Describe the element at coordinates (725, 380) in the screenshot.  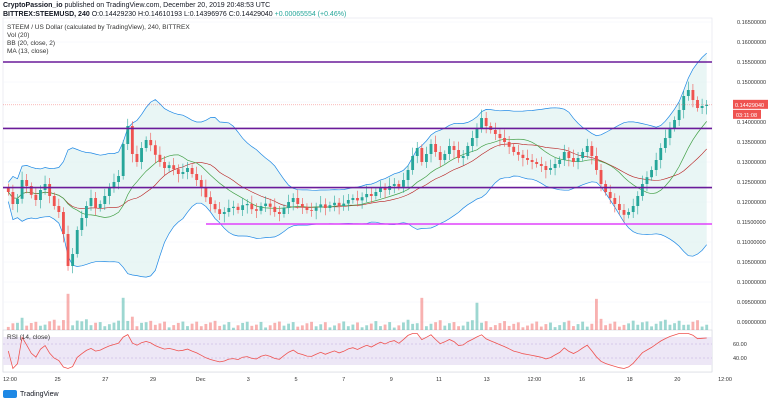
I see `time-tick-label: 12:00` at that location.